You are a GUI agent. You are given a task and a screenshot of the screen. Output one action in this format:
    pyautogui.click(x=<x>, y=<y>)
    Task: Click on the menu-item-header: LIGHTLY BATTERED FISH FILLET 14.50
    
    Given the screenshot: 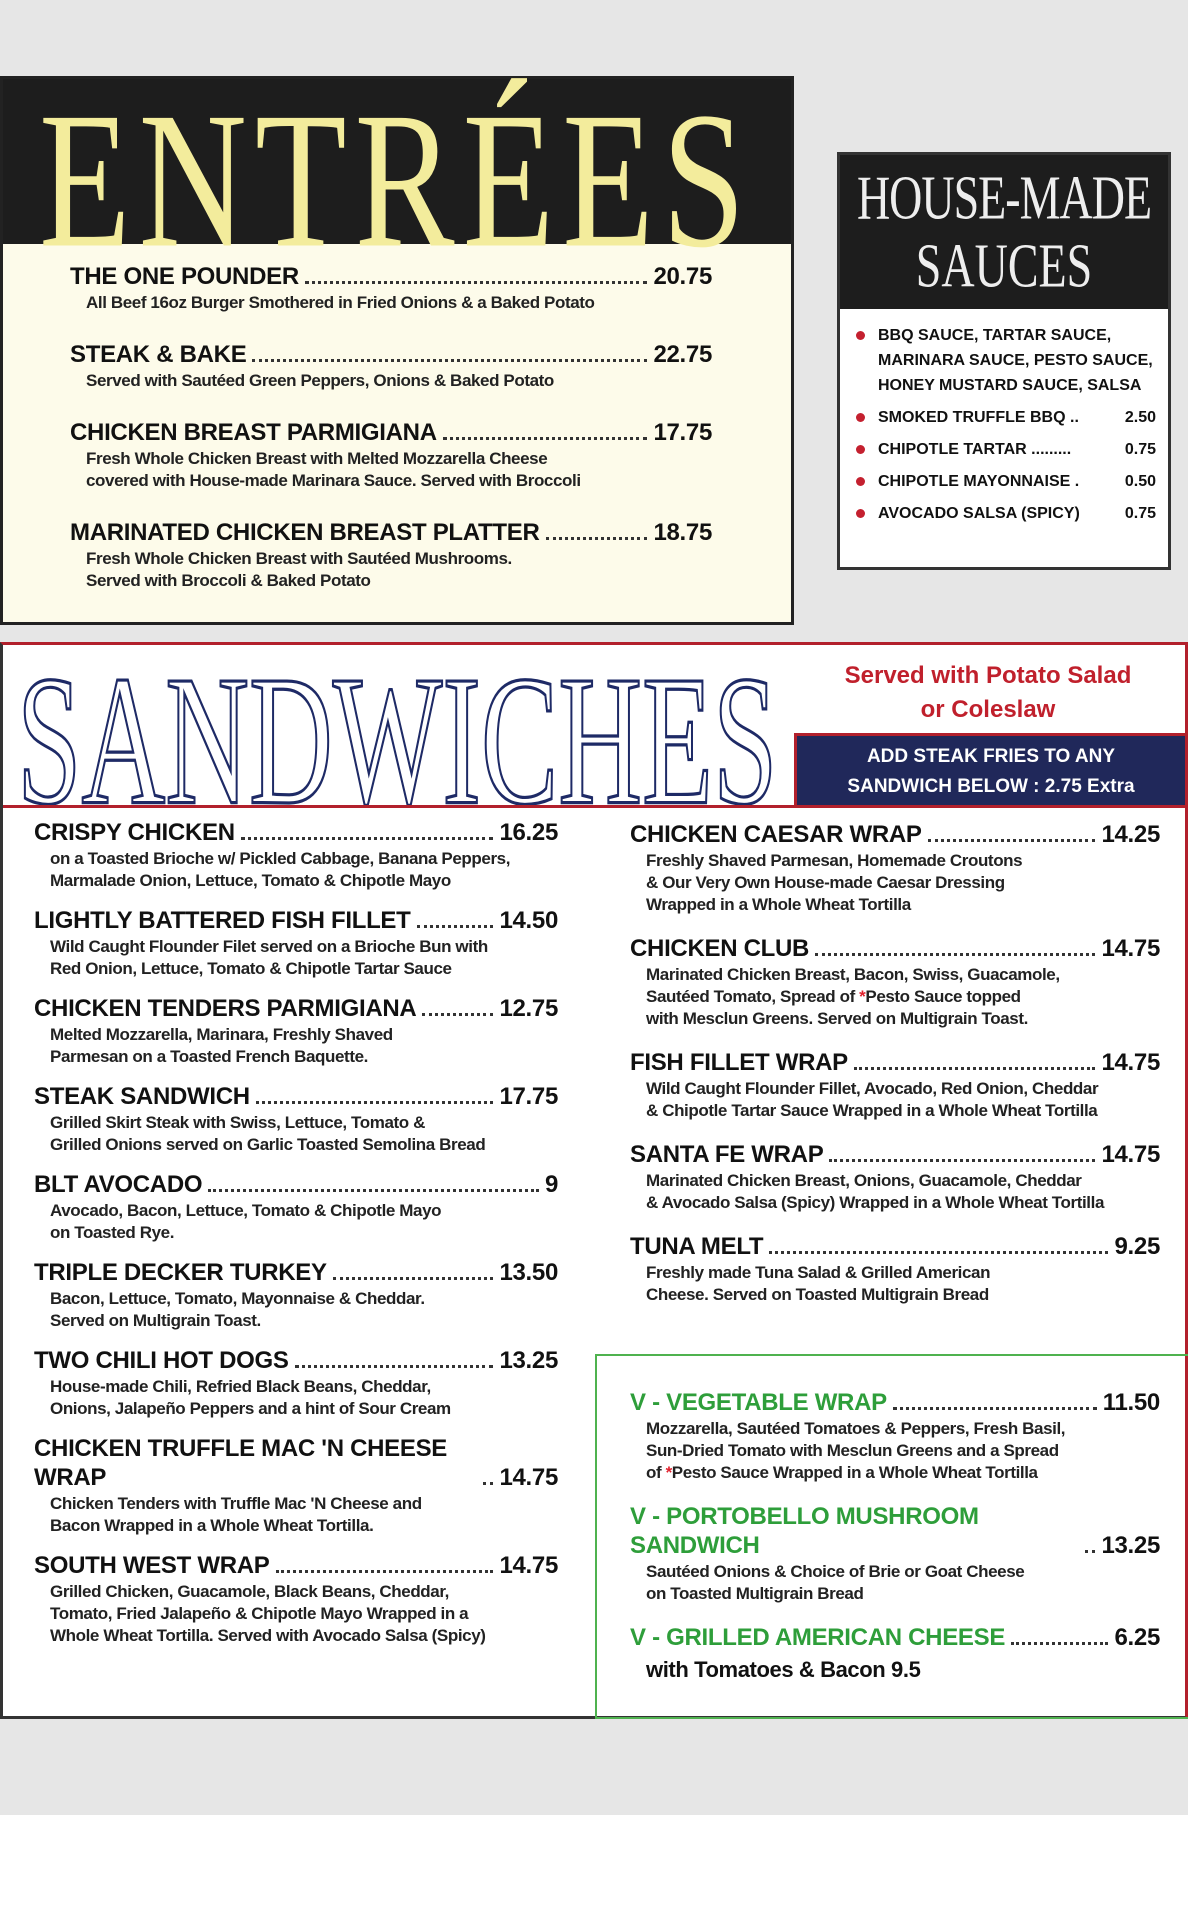 What is the action you would take?
    pyautogui.click(x=296, y=920)
    